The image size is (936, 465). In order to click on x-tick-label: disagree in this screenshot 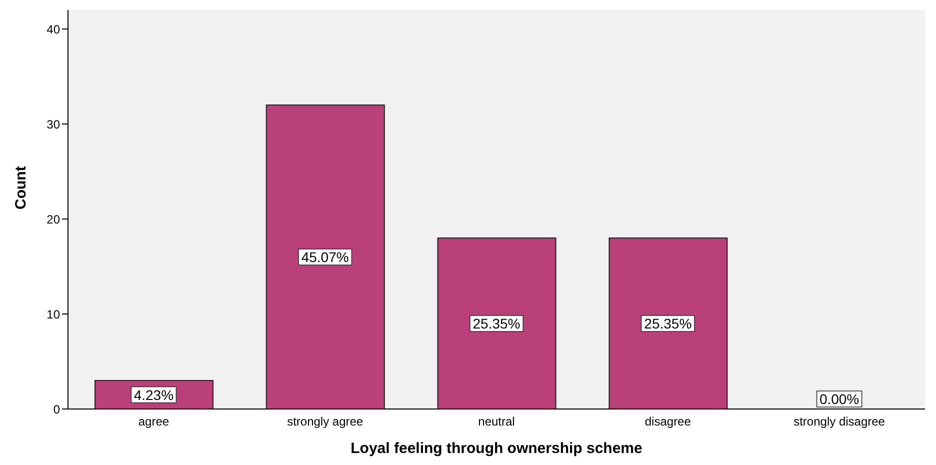, I will do `click(668, 421)`.